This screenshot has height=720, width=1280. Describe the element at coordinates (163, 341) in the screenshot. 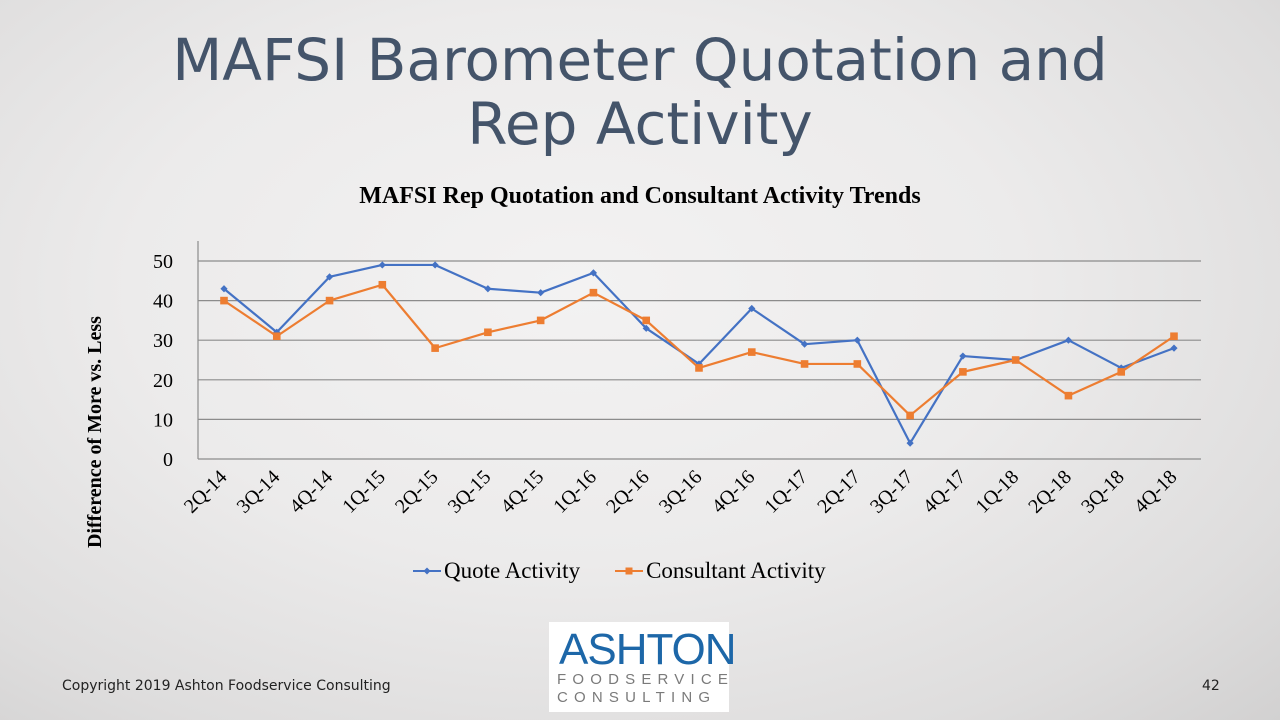

I see `y-tick-label: 30` at that location.